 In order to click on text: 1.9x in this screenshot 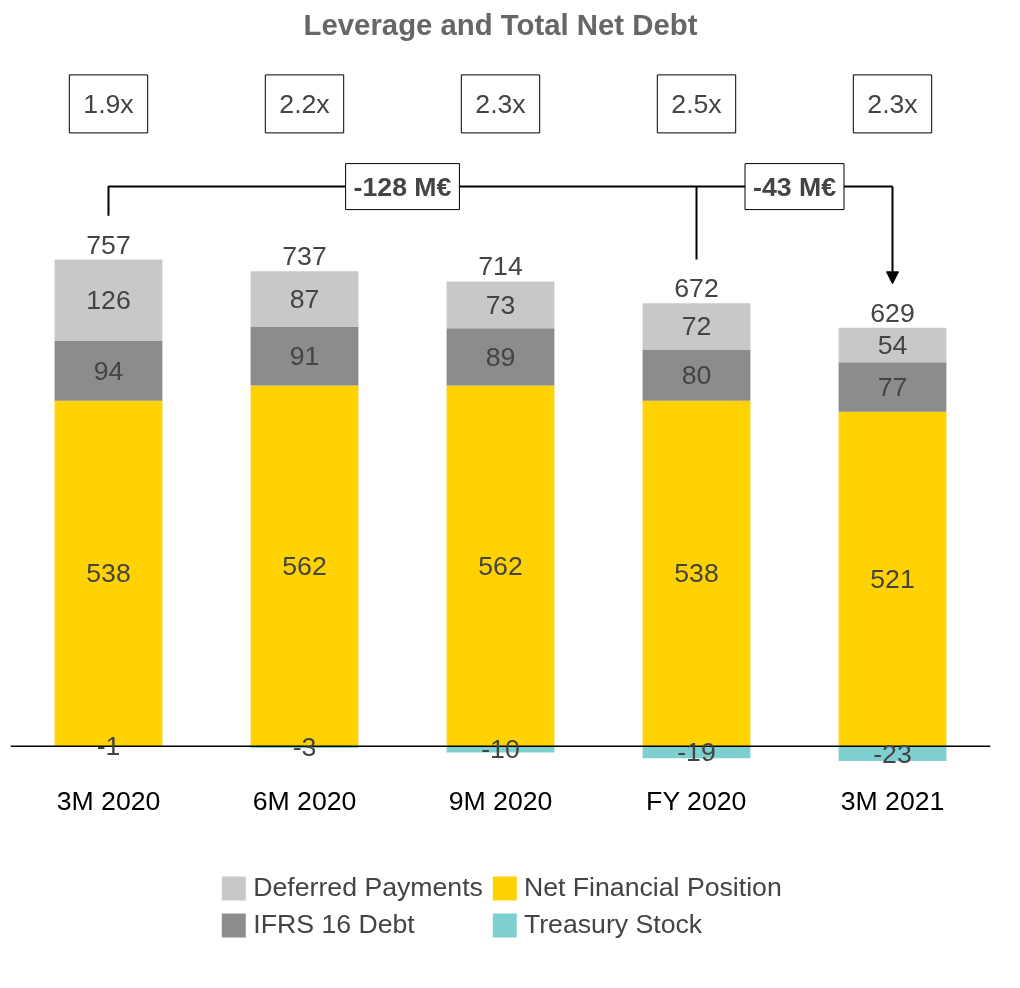, I will do `click(109, 103)`.